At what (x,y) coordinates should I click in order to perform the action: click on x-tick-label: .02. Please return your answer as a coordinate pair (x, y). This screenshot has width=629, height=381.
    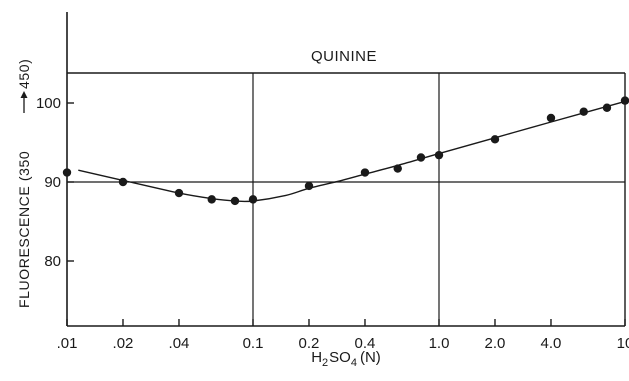
    Looking at the image, I should click on (123, 343).